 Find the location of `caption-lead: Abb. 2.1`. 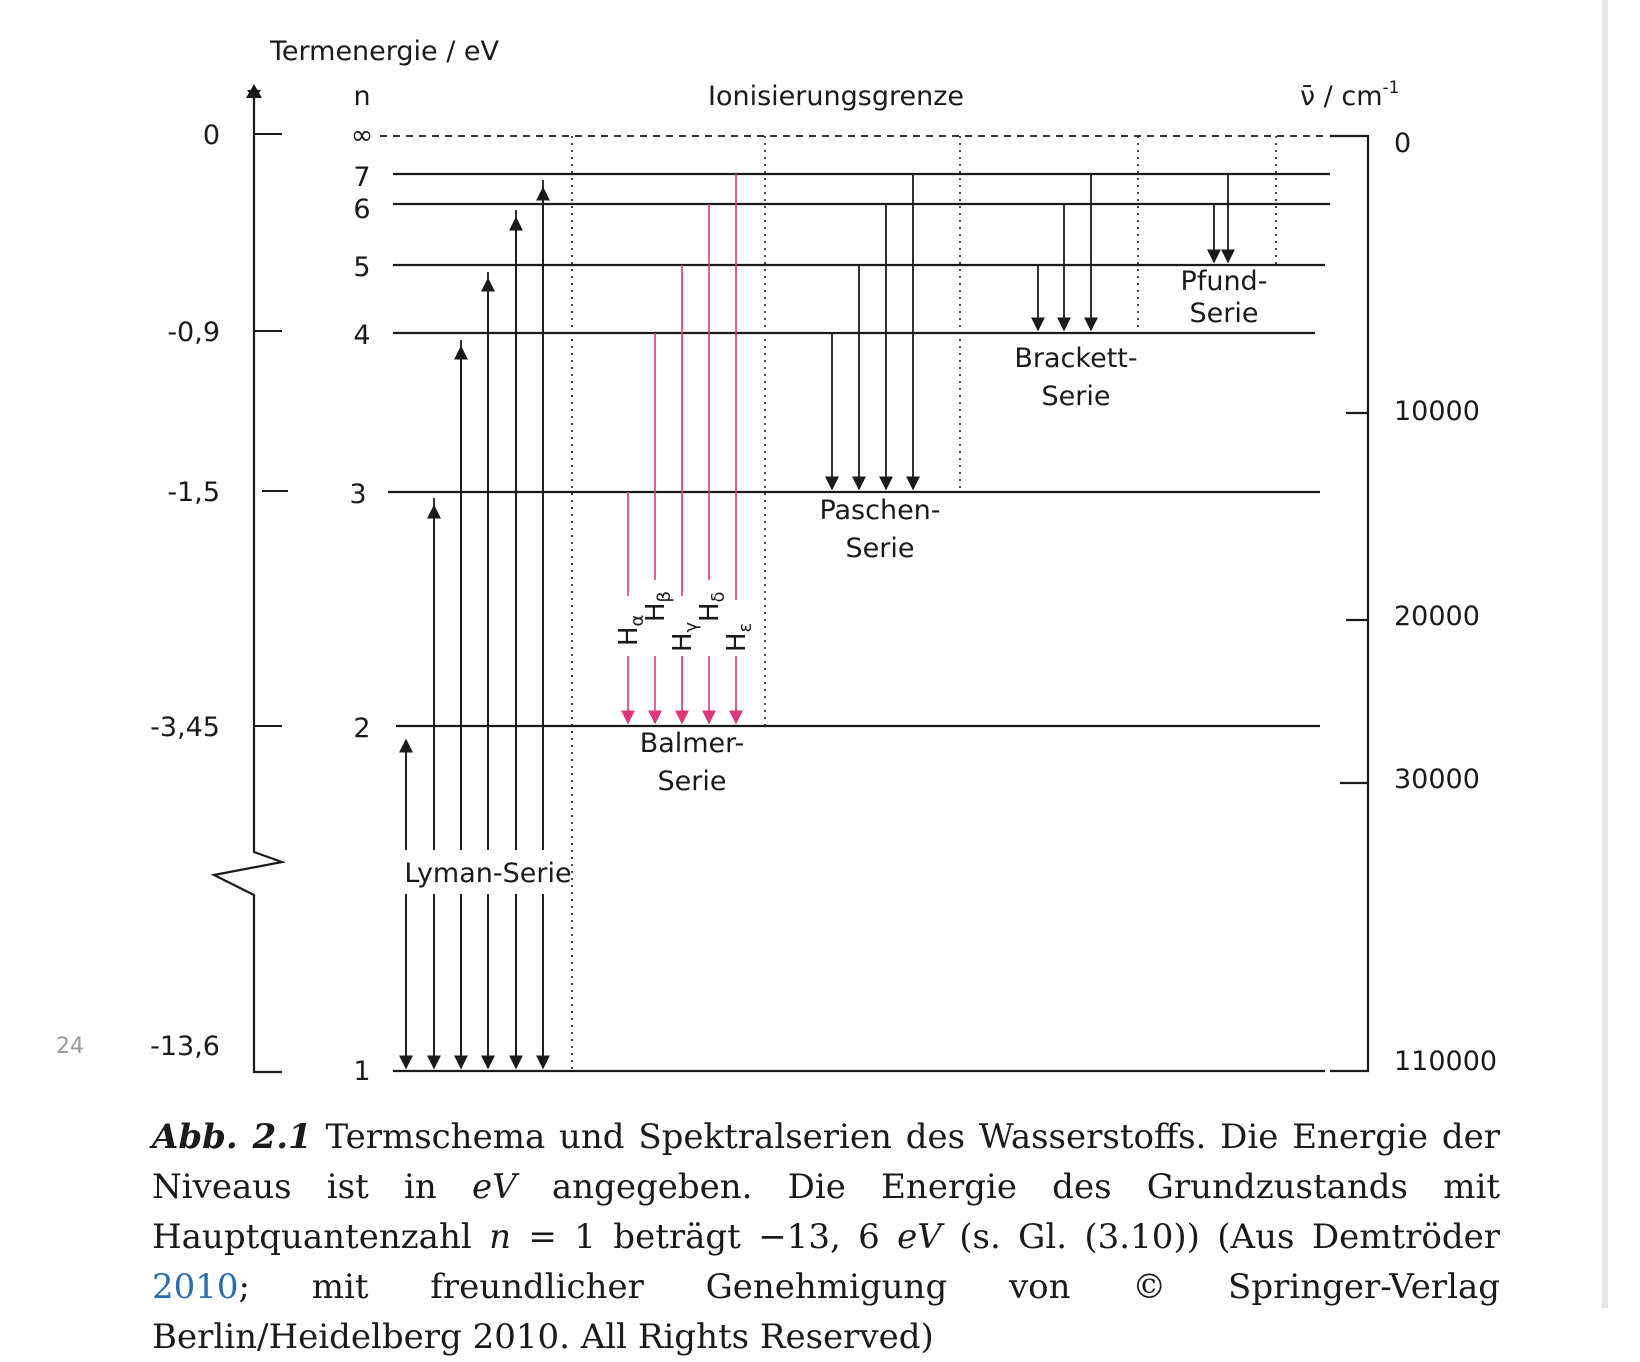

caption-lead: Abb. 2.1 is located at coordinates (232, 1137).